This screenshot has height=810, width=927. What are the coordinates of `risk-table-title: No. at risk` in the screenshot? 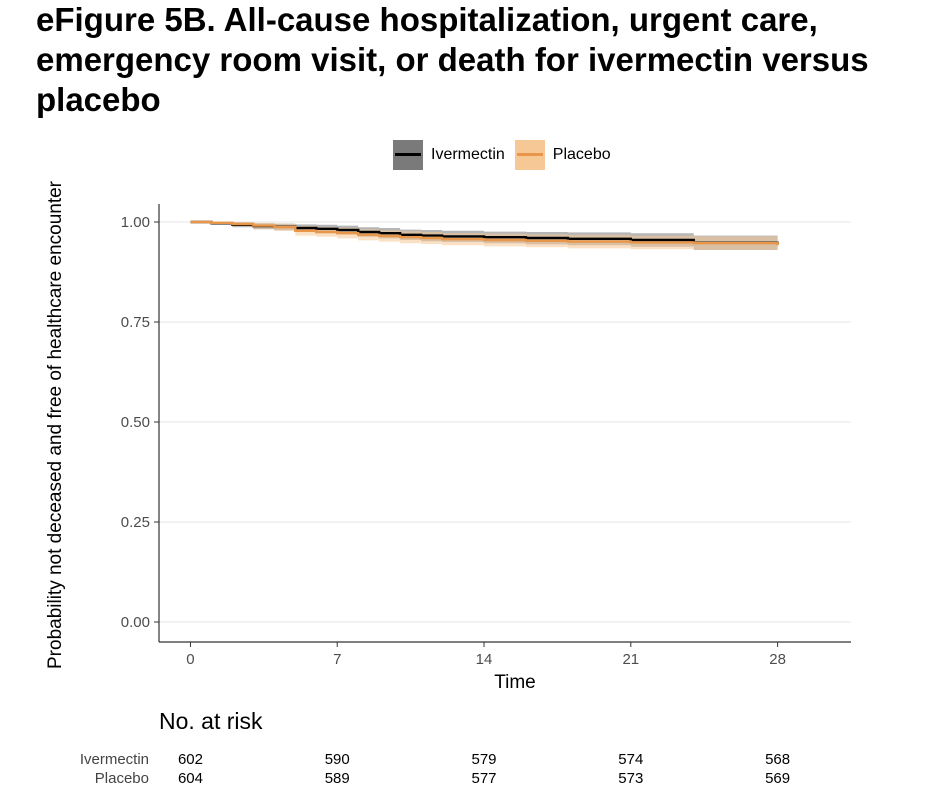 It's located at (211, 721).